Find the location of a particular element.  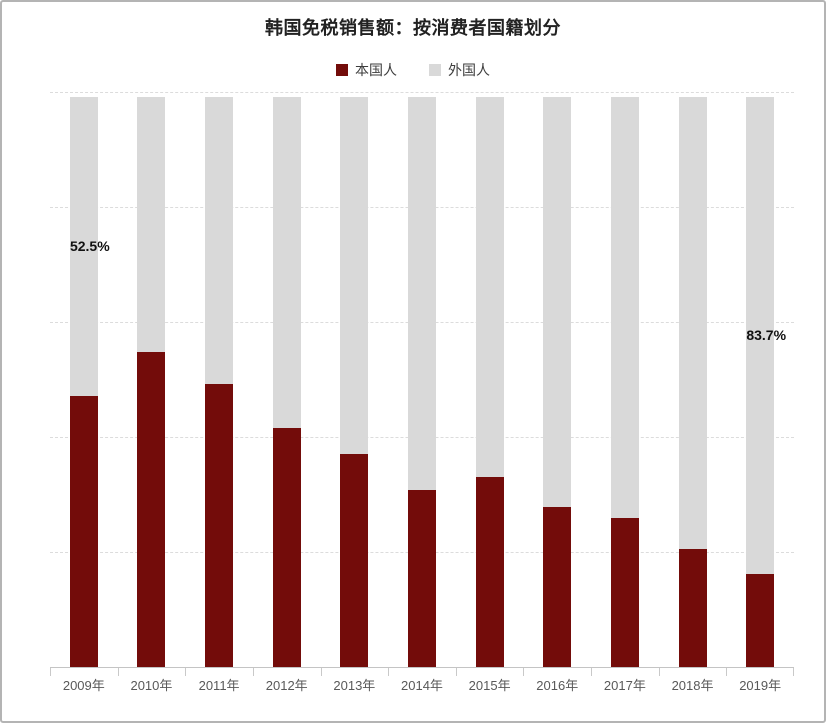

annotation-2019: 83.7% is located at coordinates (766, 334).